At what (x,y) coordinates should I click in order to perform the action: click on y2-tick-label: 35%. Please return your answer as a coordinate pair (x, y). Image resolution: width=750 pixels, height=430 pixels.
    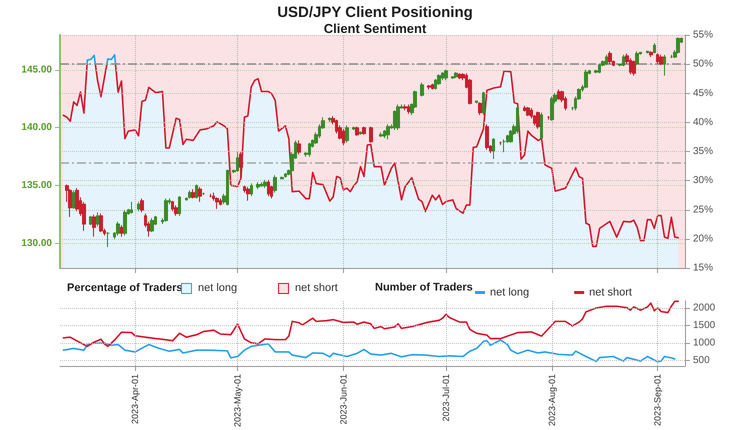
    Looking at the image, I should click on (703, 151).